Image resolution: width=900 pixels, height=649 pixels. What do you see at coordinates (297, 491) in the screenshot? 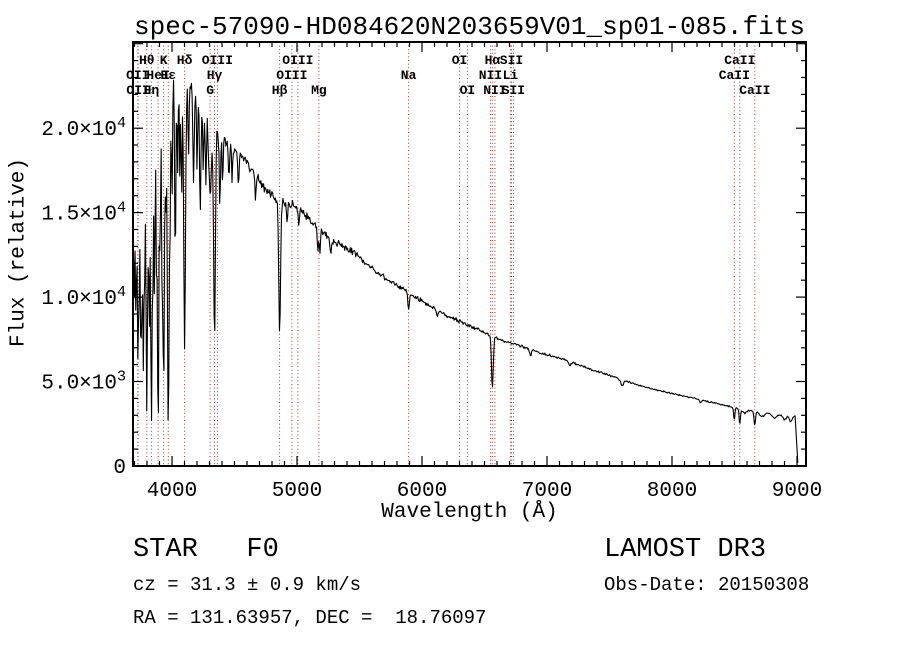
I see `svg-text: 5000` at bounding box center [297, 491].